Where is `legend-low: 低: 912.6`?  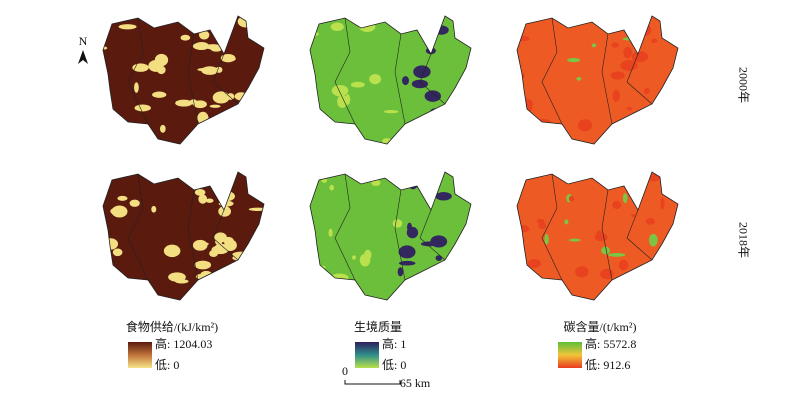
legend-low: 低: 912.6 is located at coordinates (607, 365).